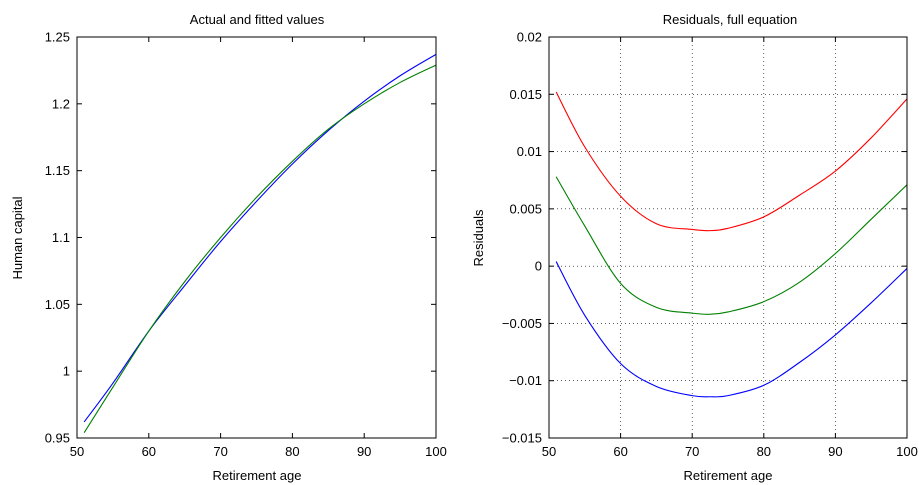  Describe the element at coordinates (522, 323) in the screenshot. I see `y-tick-label: −0.005` at that location.